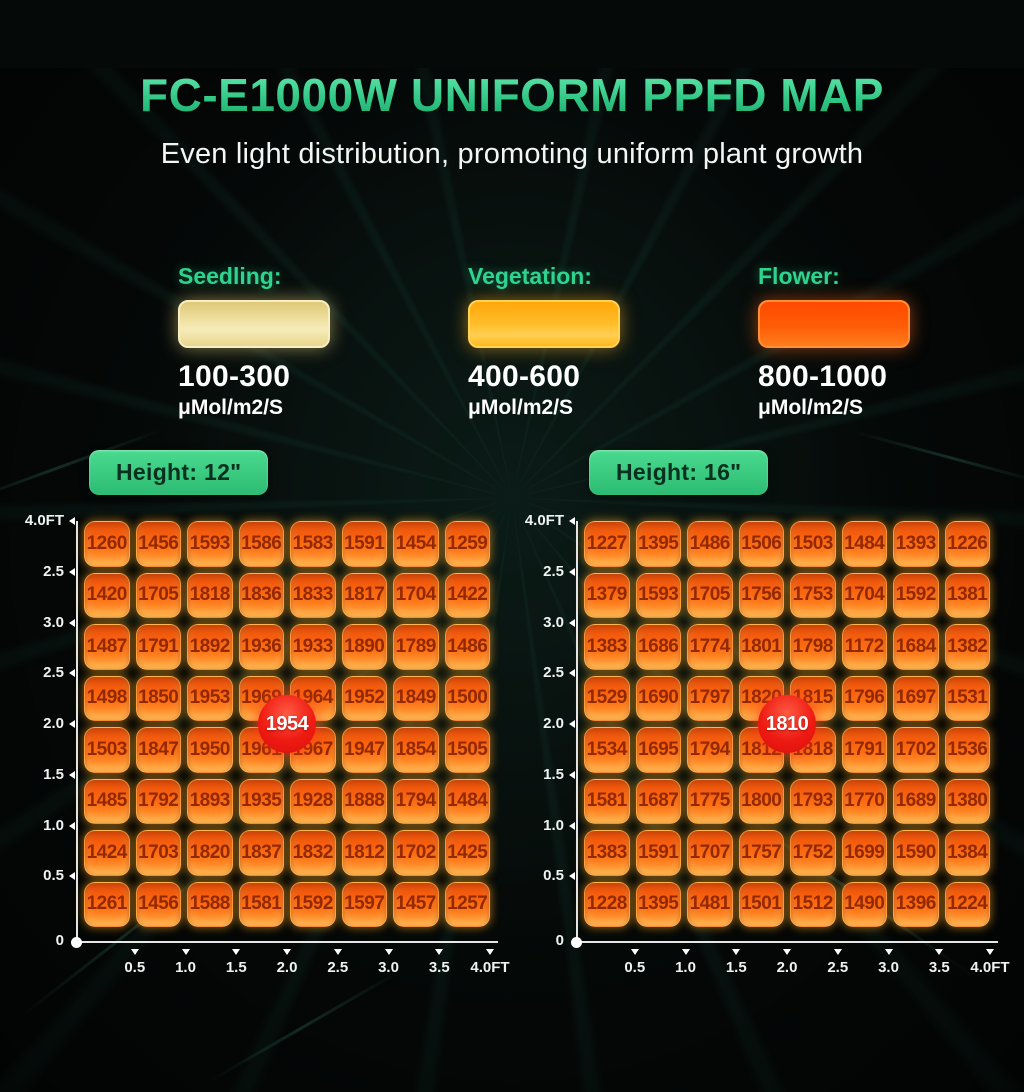  What do you see at coordinates (338, 967) in the screenshot?
I see `x-axis-label: 2.5` at bounding box center [338, 967].